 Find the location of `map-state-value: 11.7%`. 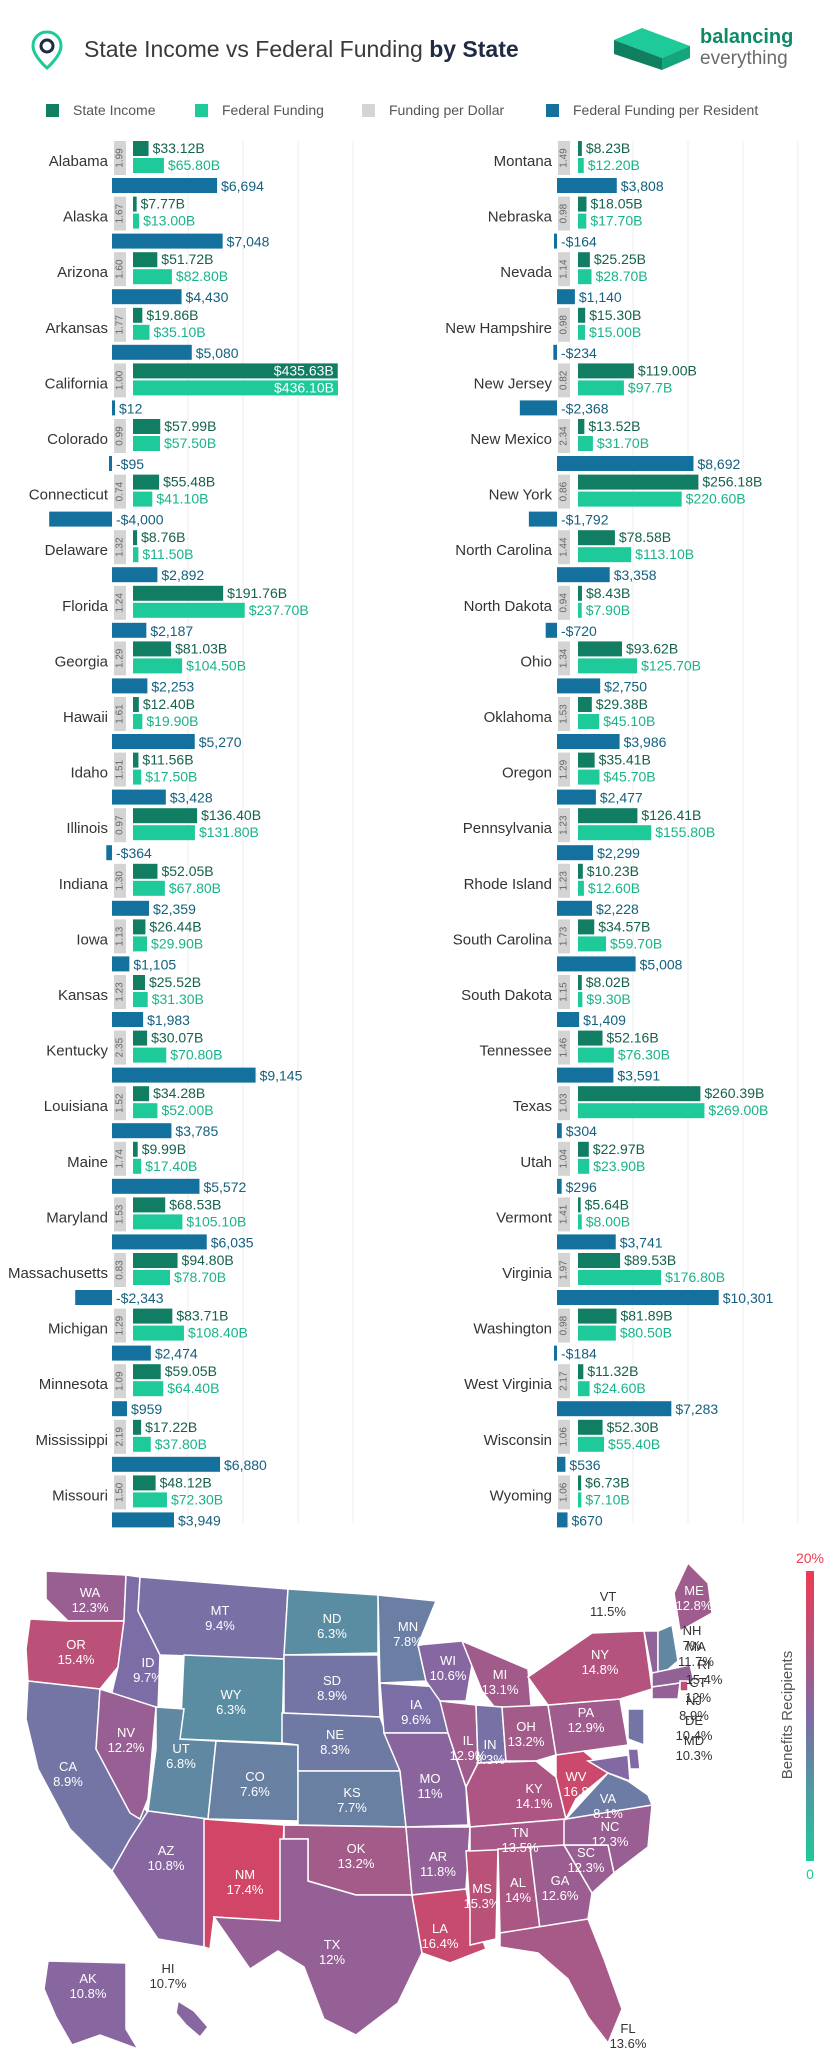

map-state-value: 11.7% is located at coordinates (696, 1661).